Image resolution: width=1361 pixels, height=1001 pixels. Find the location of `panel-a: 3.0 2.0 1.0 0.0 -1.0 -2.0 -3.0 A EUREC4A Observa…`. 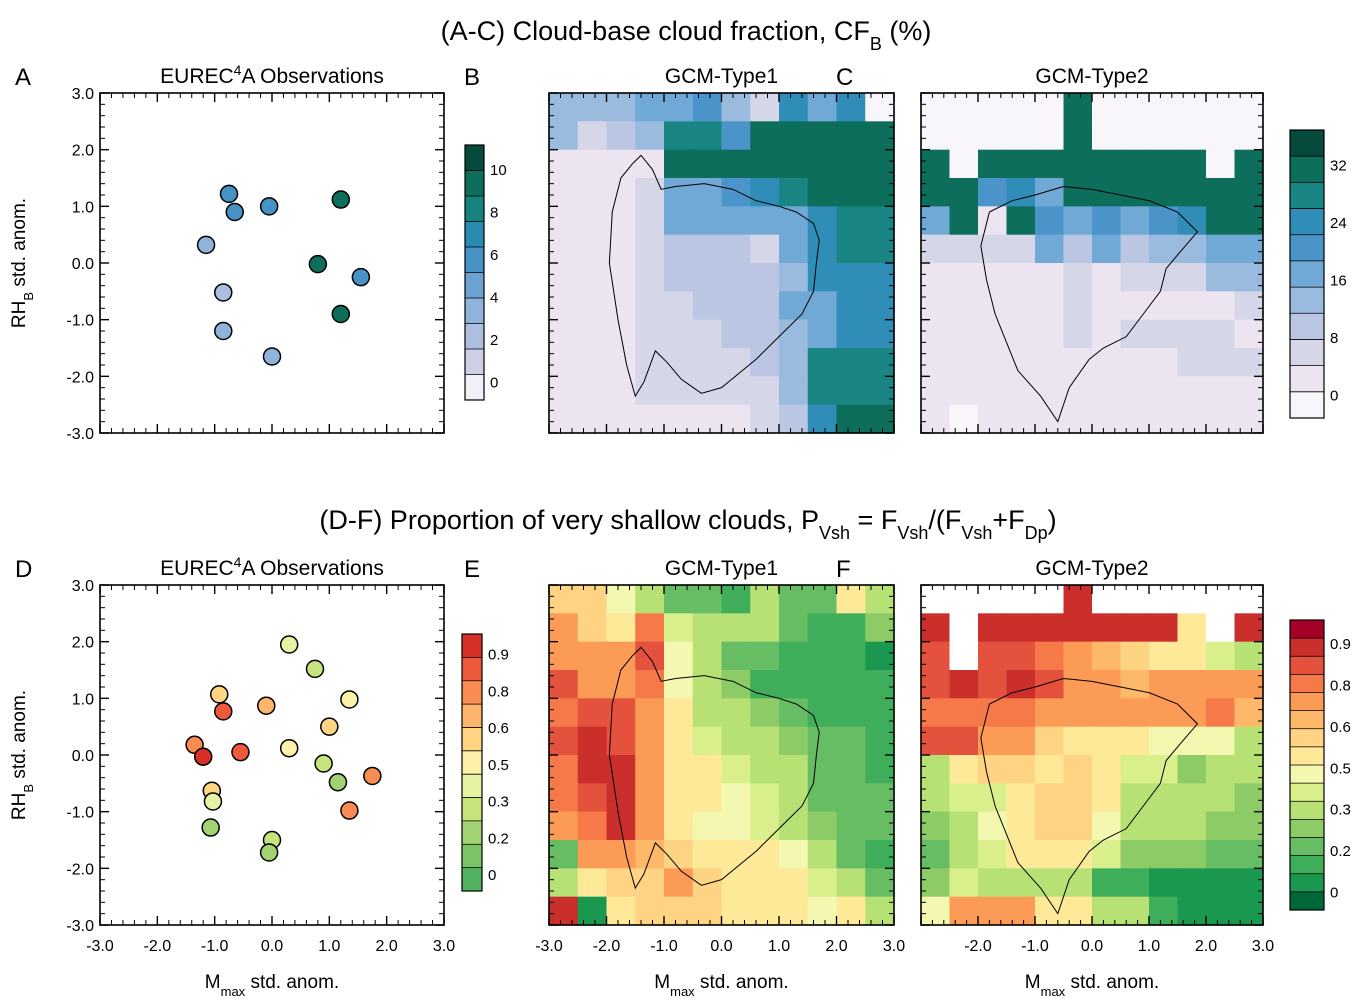

panel-a: 3.0 2.0 1.0 0.0 -1.0 -2.0 -3.0 A EUREC4A Observa… is located at coordinates (258, 252).